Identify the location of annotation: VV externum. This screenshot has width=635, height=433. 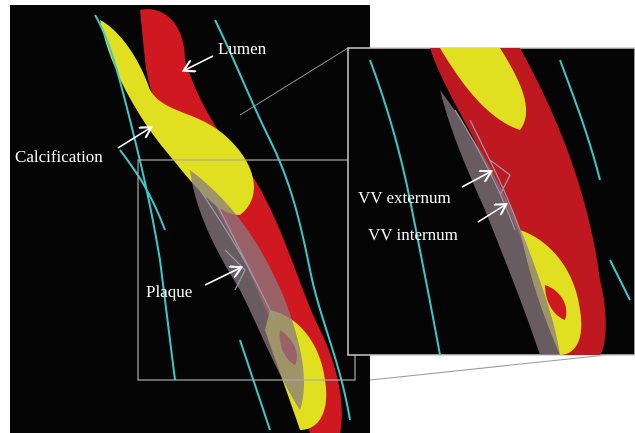
(404, 197).